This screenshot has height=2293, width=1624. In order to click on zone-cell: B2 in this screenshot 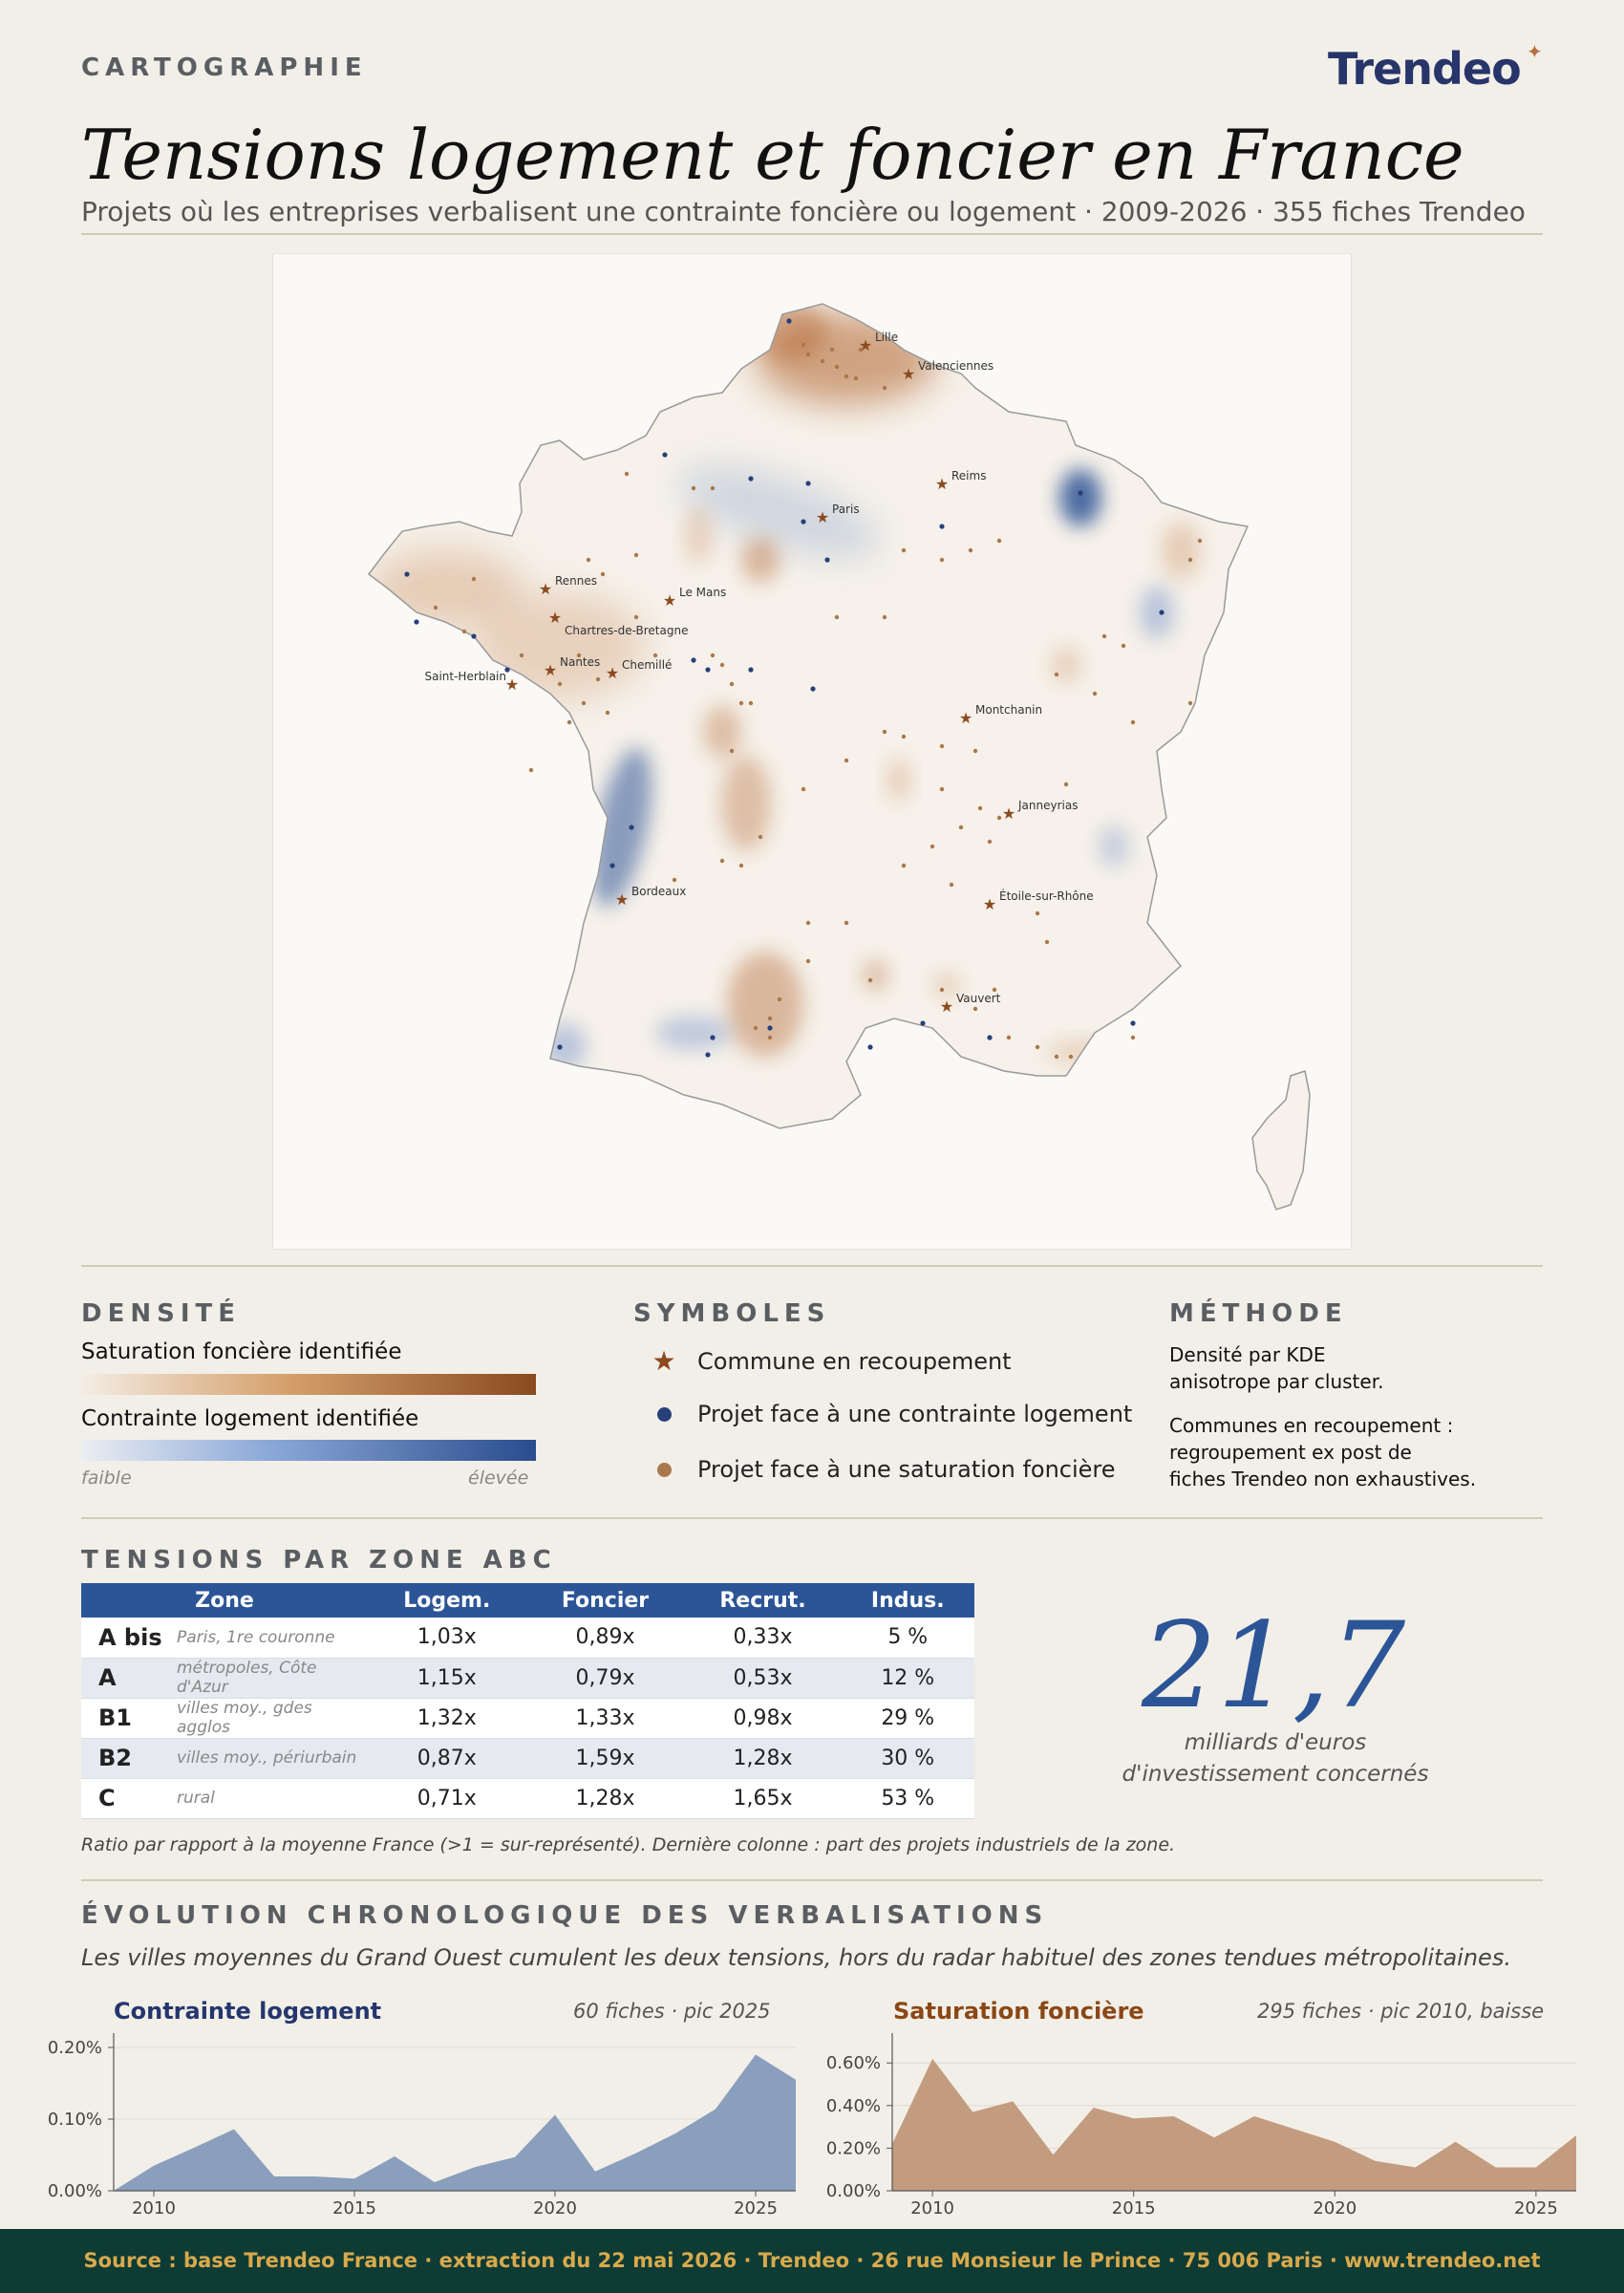, I will do `click(129, 1758)`.